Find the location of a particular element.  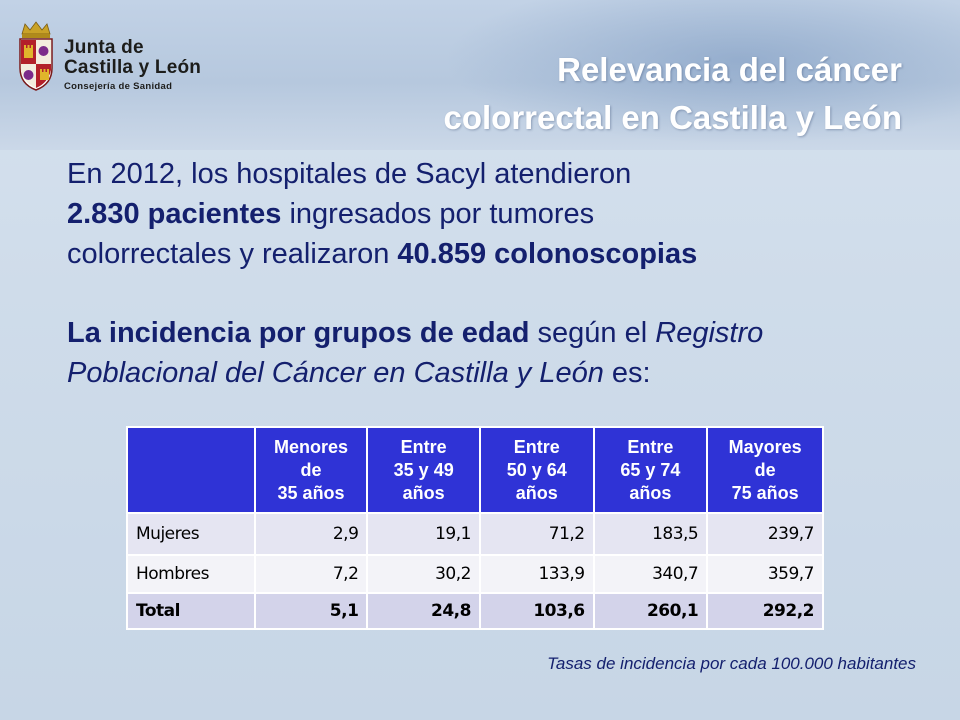

table-cell: 30,2 is located at coordinates (423, 574).